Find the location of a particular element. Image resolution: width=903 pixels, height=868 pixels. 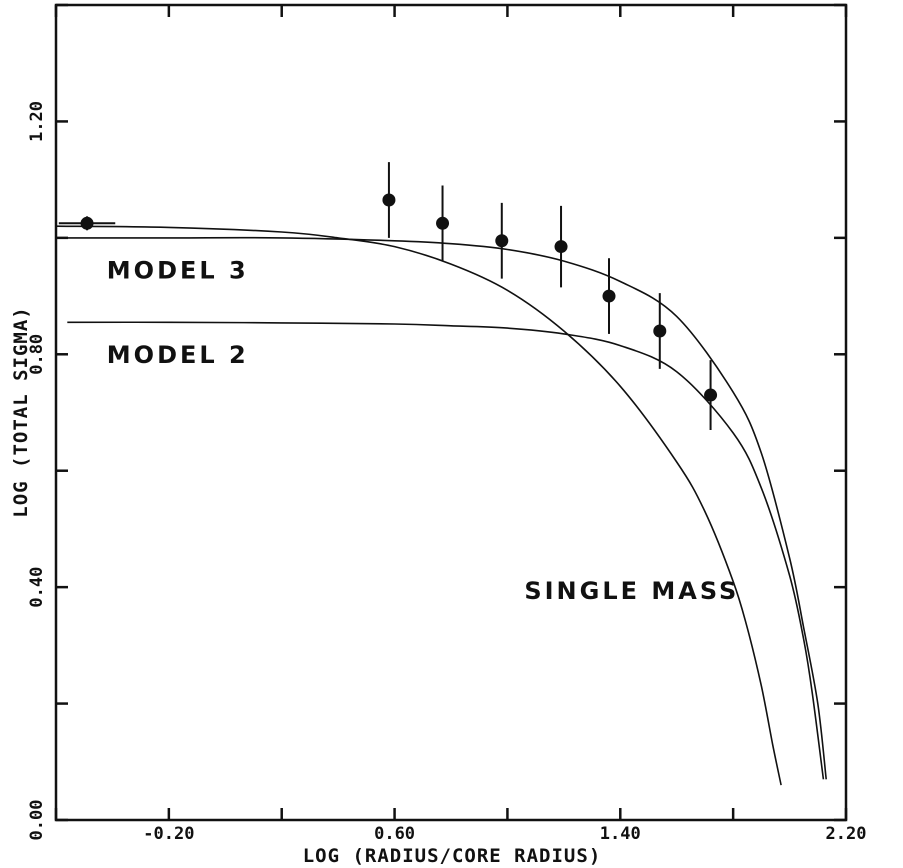

y-axis-title: LOG (TOTAL SIGMA) is located at coordinates (21, 411).